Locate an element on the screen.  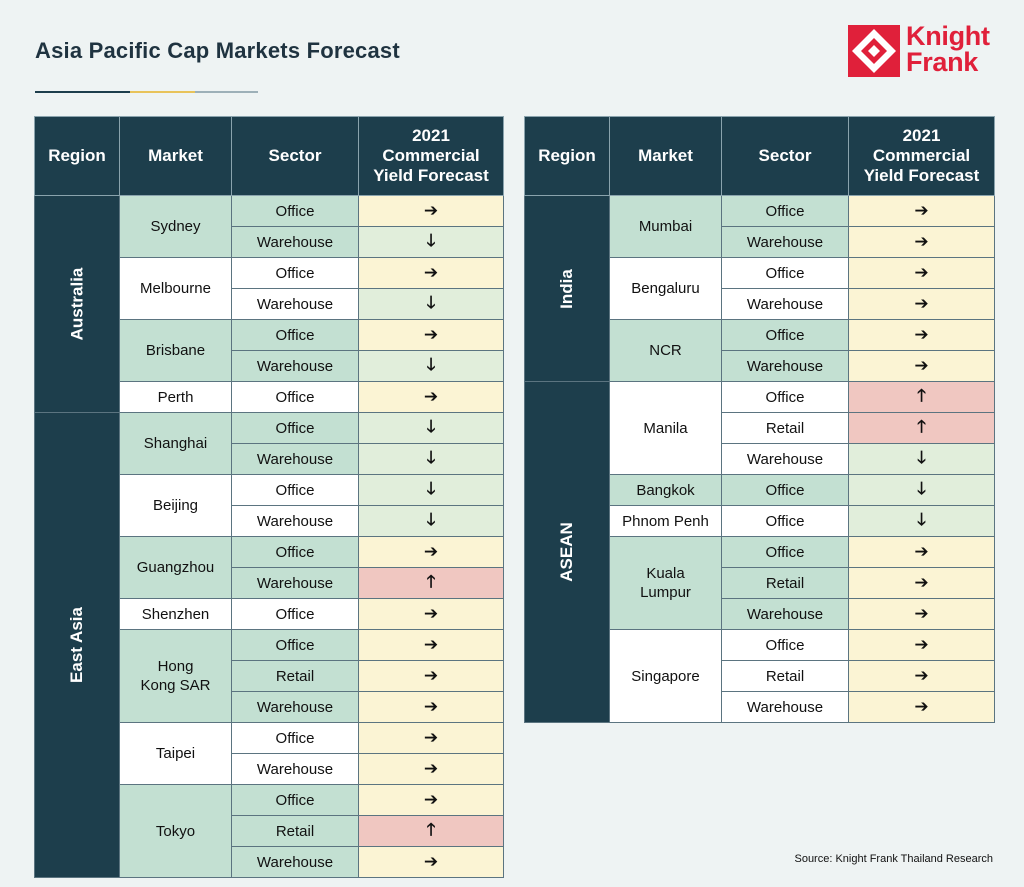
region-cell: ASEAN is located at coordinates (567, 552).